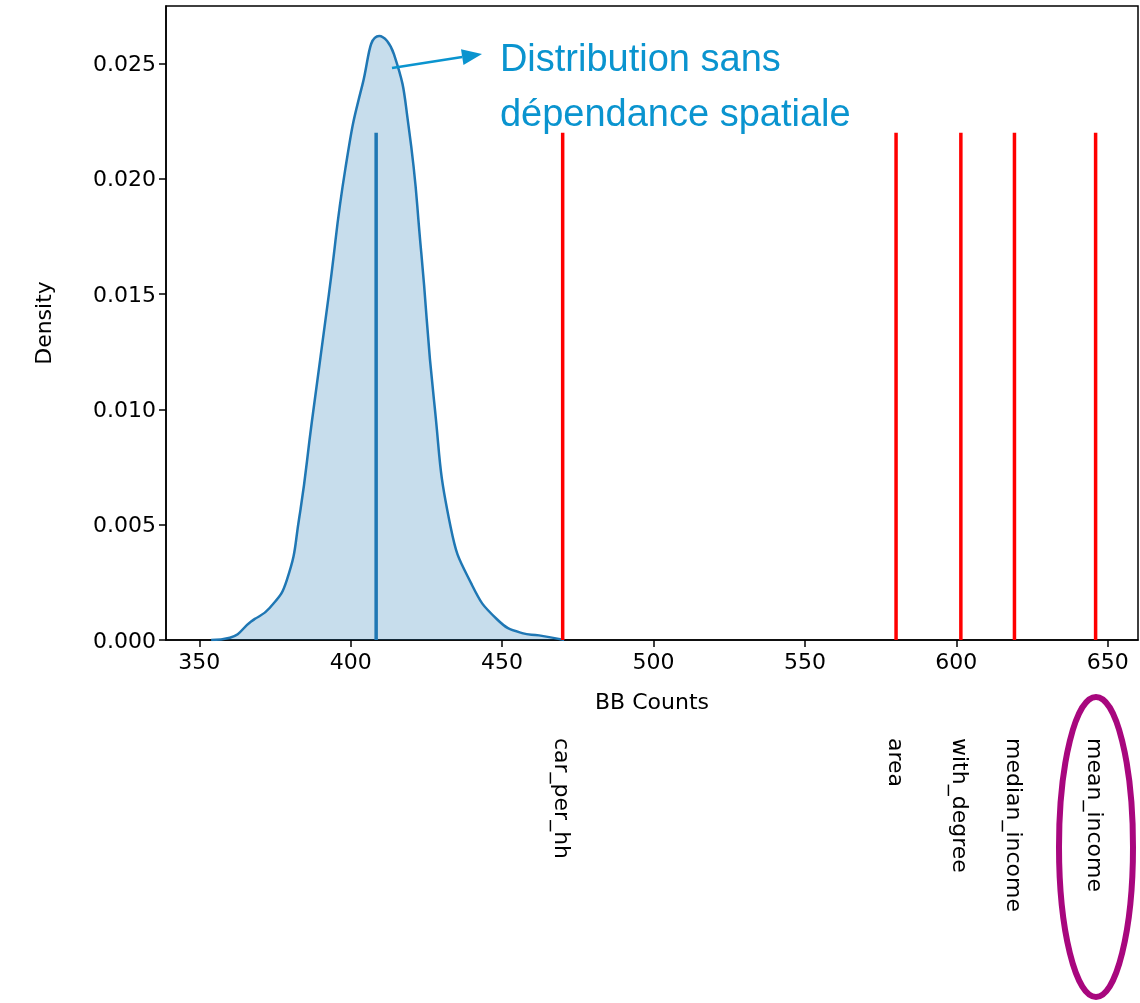 Image resolution: width=1140 pixels, height=1003 pixels. What do you see at coordinates (124, 525) in the screenshot?
I see `y-tick-label: 0.005` at bounding box center [124, 525].